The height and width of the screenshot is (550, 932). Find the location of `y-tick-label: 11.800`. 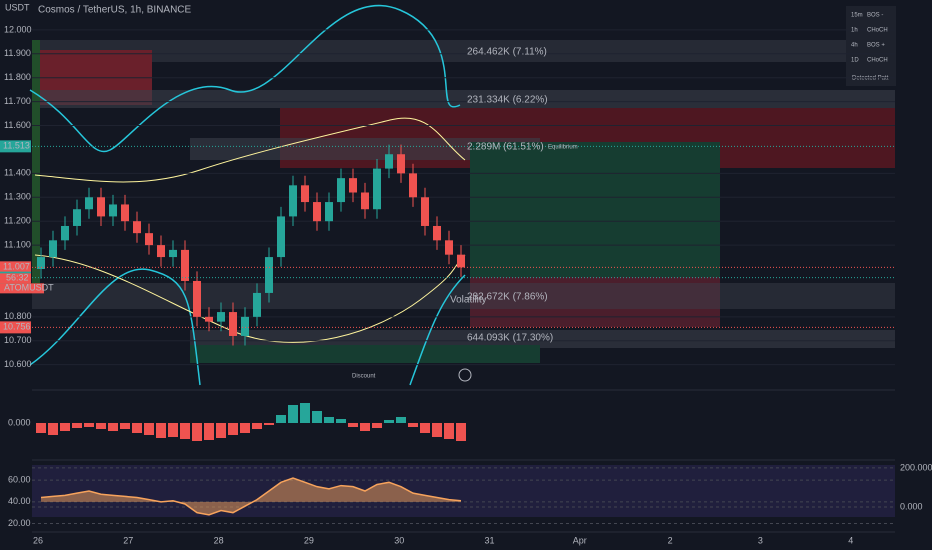

y-tick-label: 11.800 is located at coordinates (17, 77).